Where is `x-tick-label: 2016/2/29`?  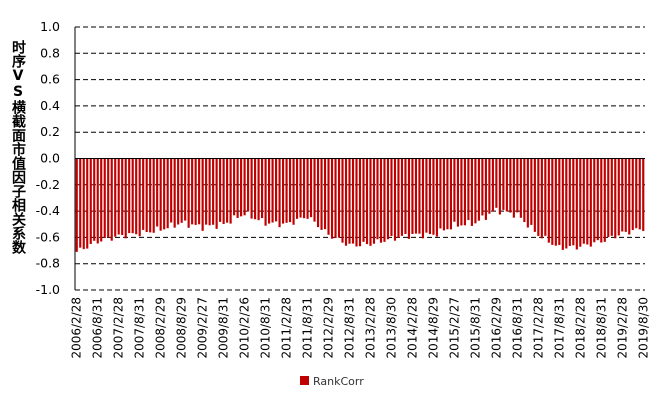
x-tick-label: 2016/2/29 is located at coordinates (496, 328).